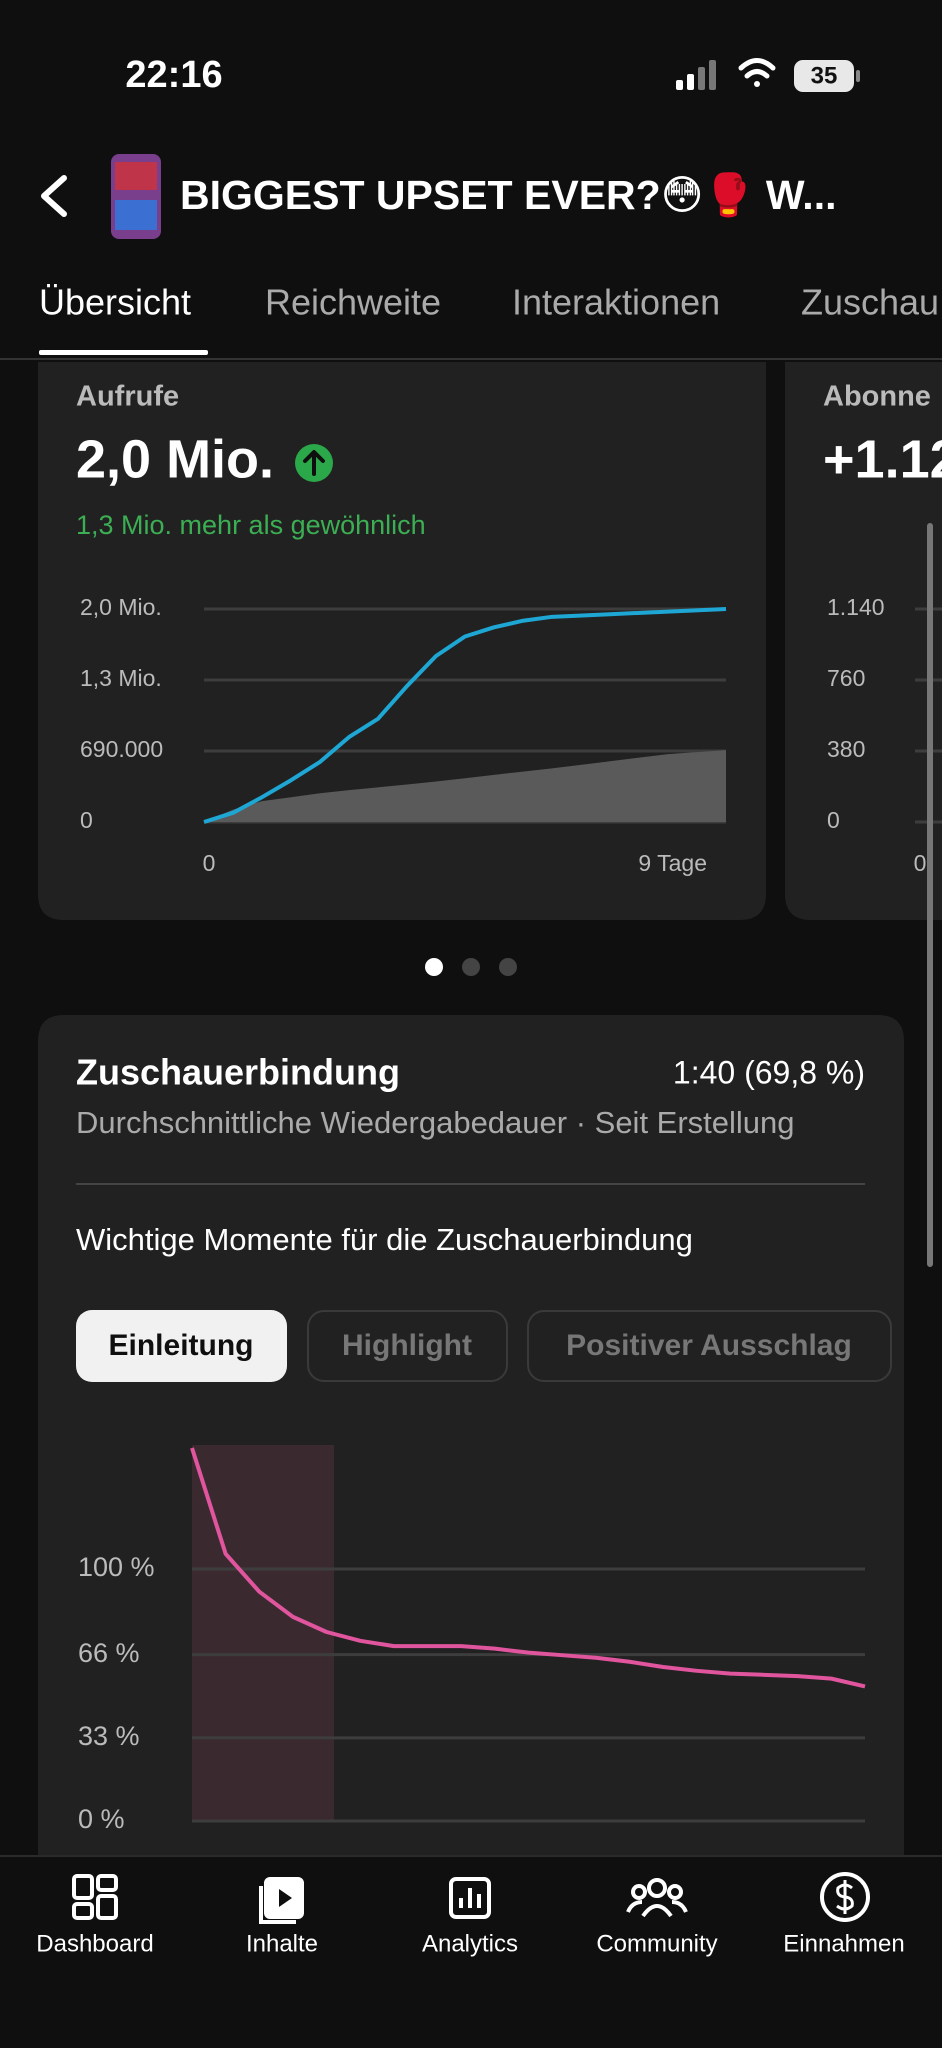 The image size is (942, 2048). I want to click on dashboard-icon, so click(83, 1887).